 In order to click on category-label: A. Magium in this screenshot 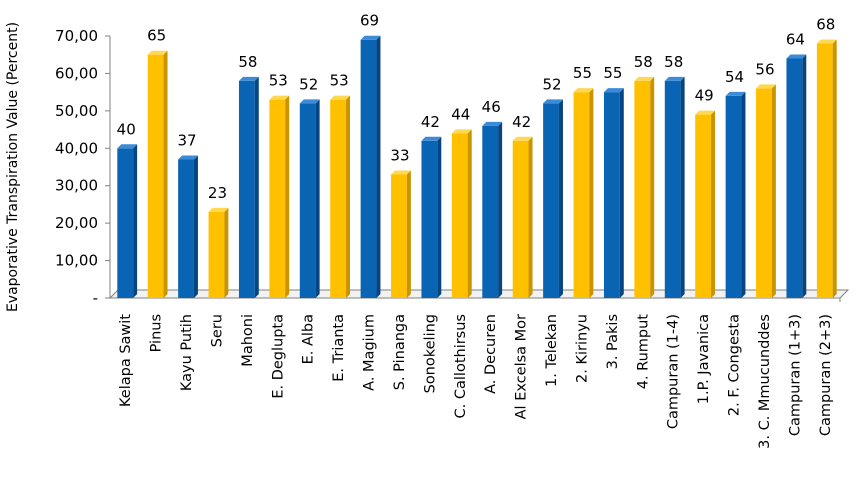, I will do `click(370, 352)`.